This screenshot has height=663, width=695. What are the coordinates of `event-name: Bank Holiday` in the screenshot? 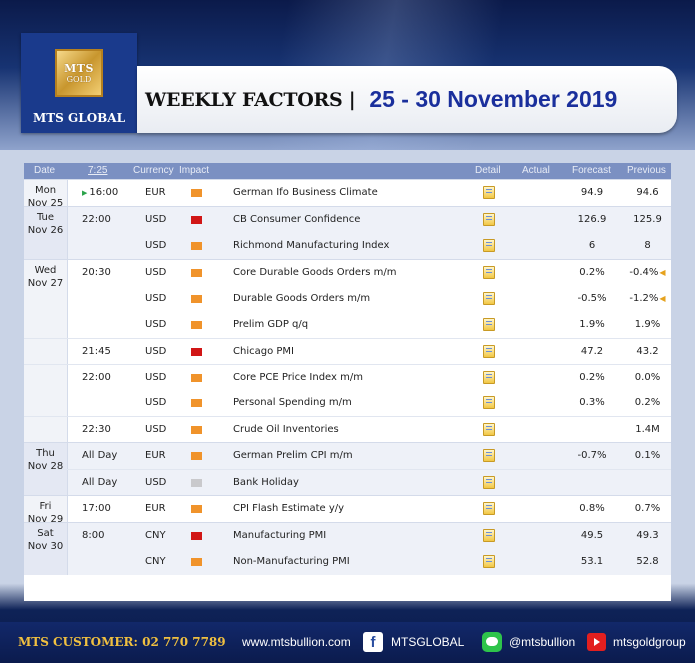 It's located at (266, 482).